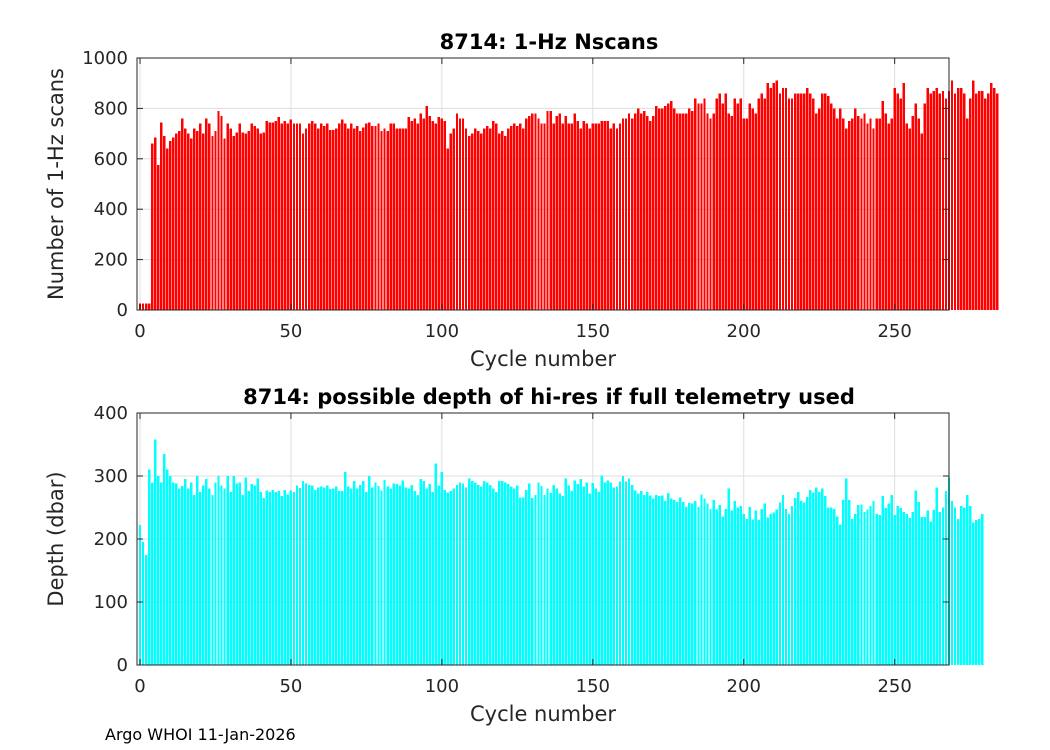 This screenshot has height=750, width=1050. Describe the element at coordinates (111, 209) in the screenshot. I see `y-tick-label: 400` at that location.